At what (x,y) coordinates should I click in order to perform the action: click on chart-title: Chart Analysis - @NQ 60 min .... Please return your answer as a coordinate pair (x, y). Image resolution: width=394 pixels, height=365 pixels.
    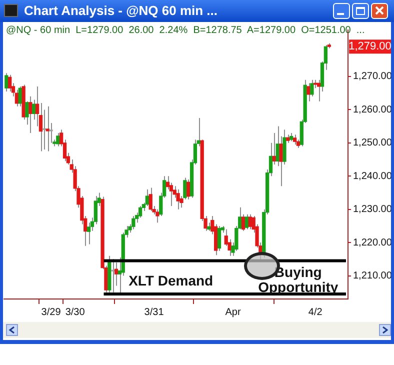
    Looking at the image, I should click on (121, 10).